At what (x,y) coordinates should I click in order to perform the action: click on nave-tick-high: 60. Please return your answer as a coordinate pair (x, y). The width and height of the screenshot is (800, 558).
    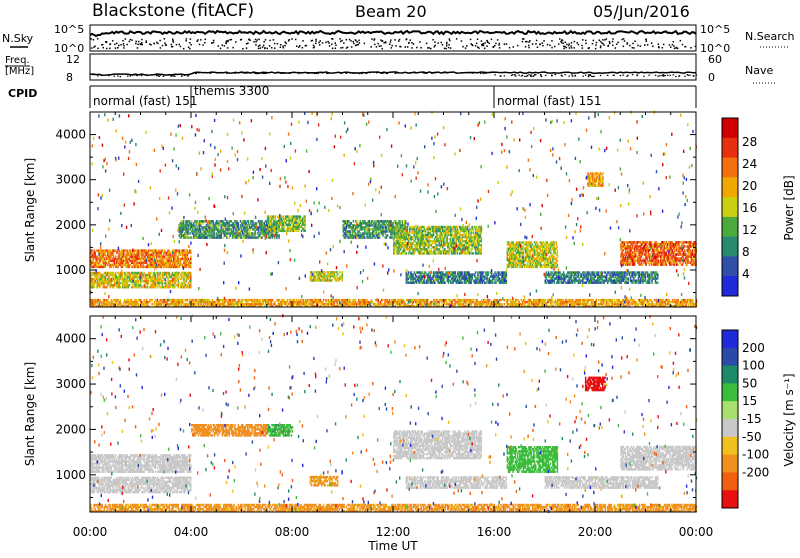
    Looking at the image, I should click on (715, 59).